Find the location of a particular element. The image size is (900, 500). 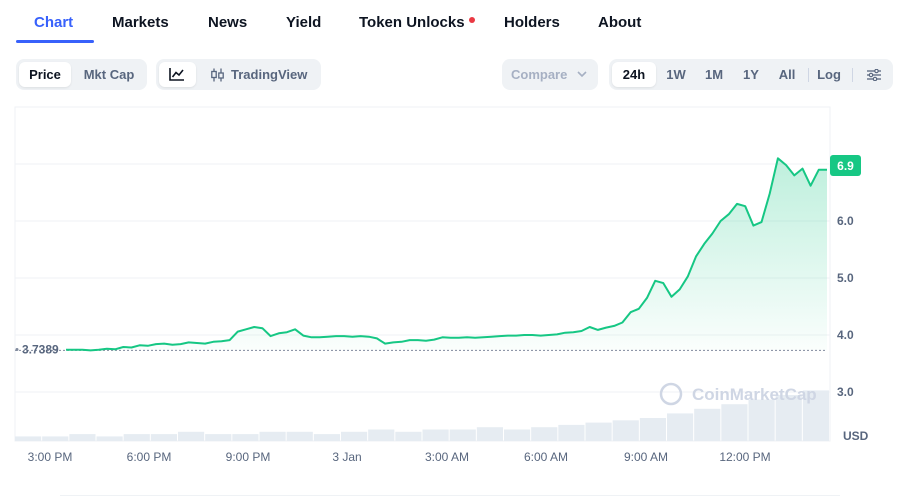

currency-label: USD is located at coordinates (856, 436).